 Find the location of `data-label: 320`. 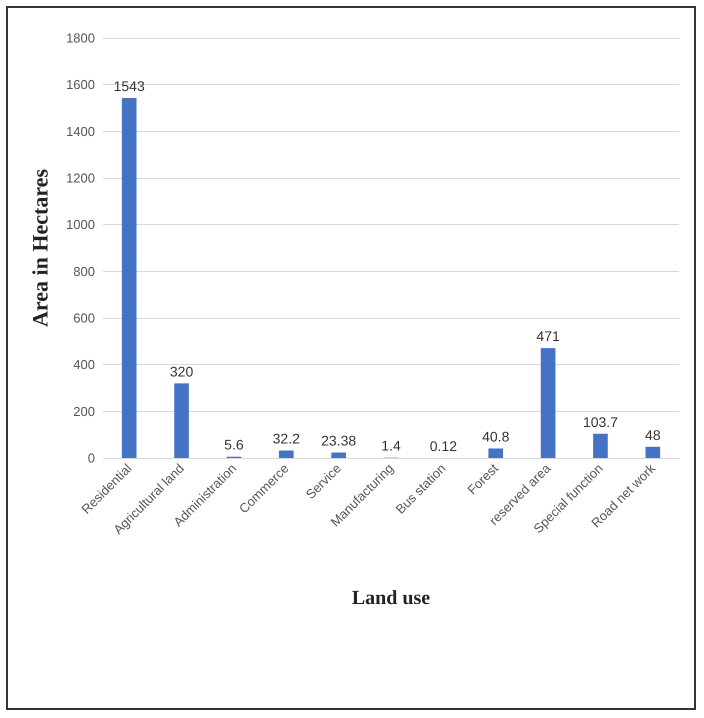

data-label: 320 is located at coordinates (182, 371).